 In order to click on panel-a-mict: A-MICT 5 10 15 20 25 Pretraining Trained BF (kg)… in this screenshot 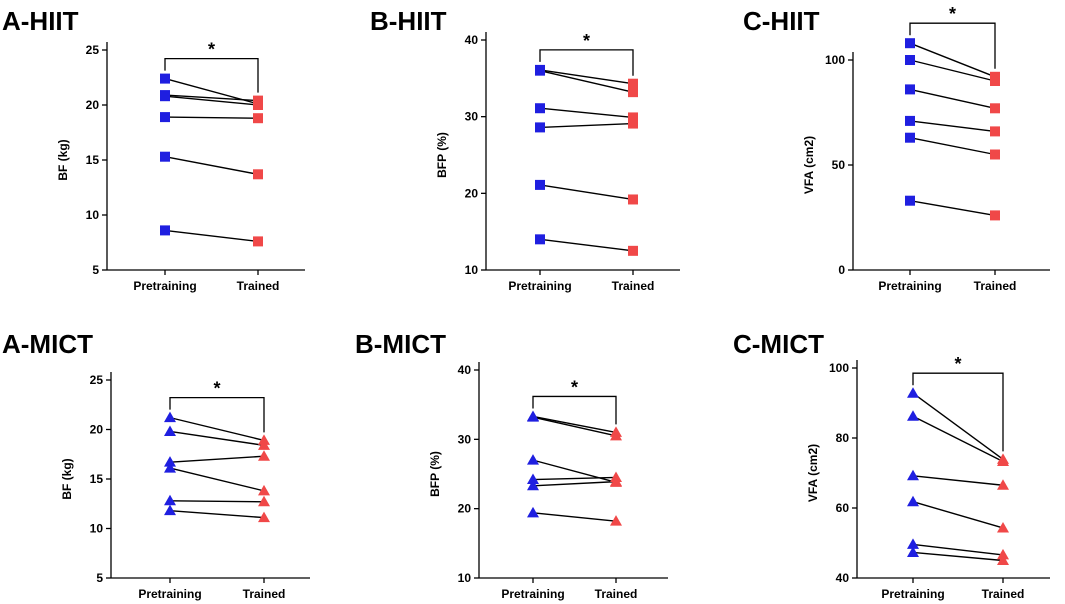, I will do `click(156, 465)`.